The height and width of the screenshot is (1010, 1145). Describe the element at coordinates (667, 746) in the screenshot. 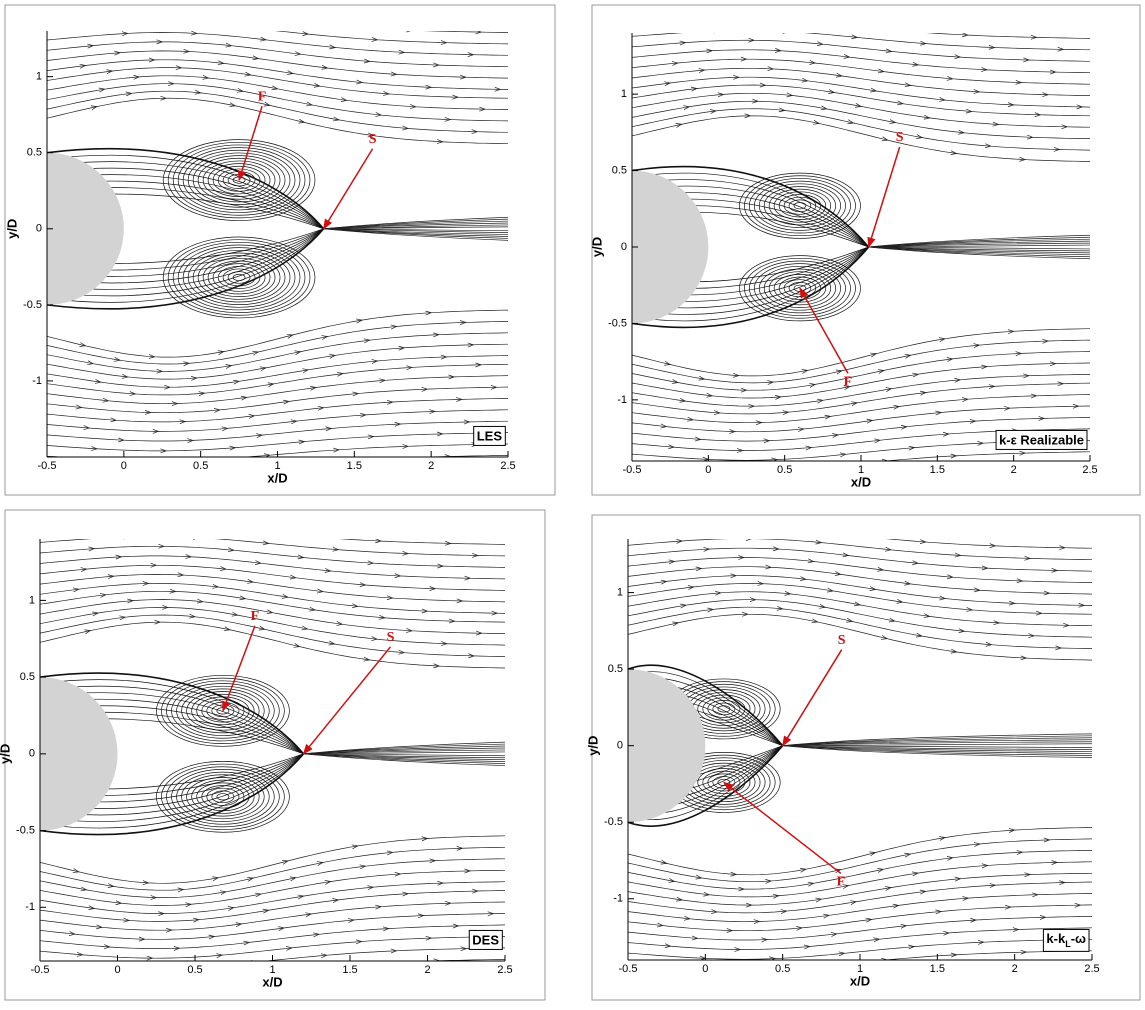

I see `cylinder` at that location.